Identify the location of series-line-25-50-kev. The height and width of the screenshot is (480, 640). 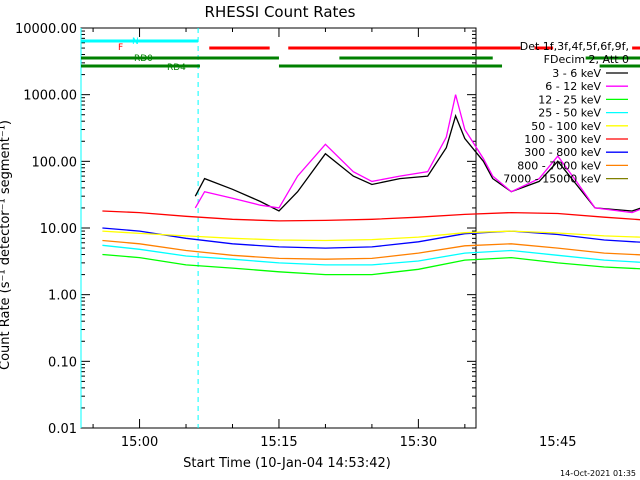
(371, 255).